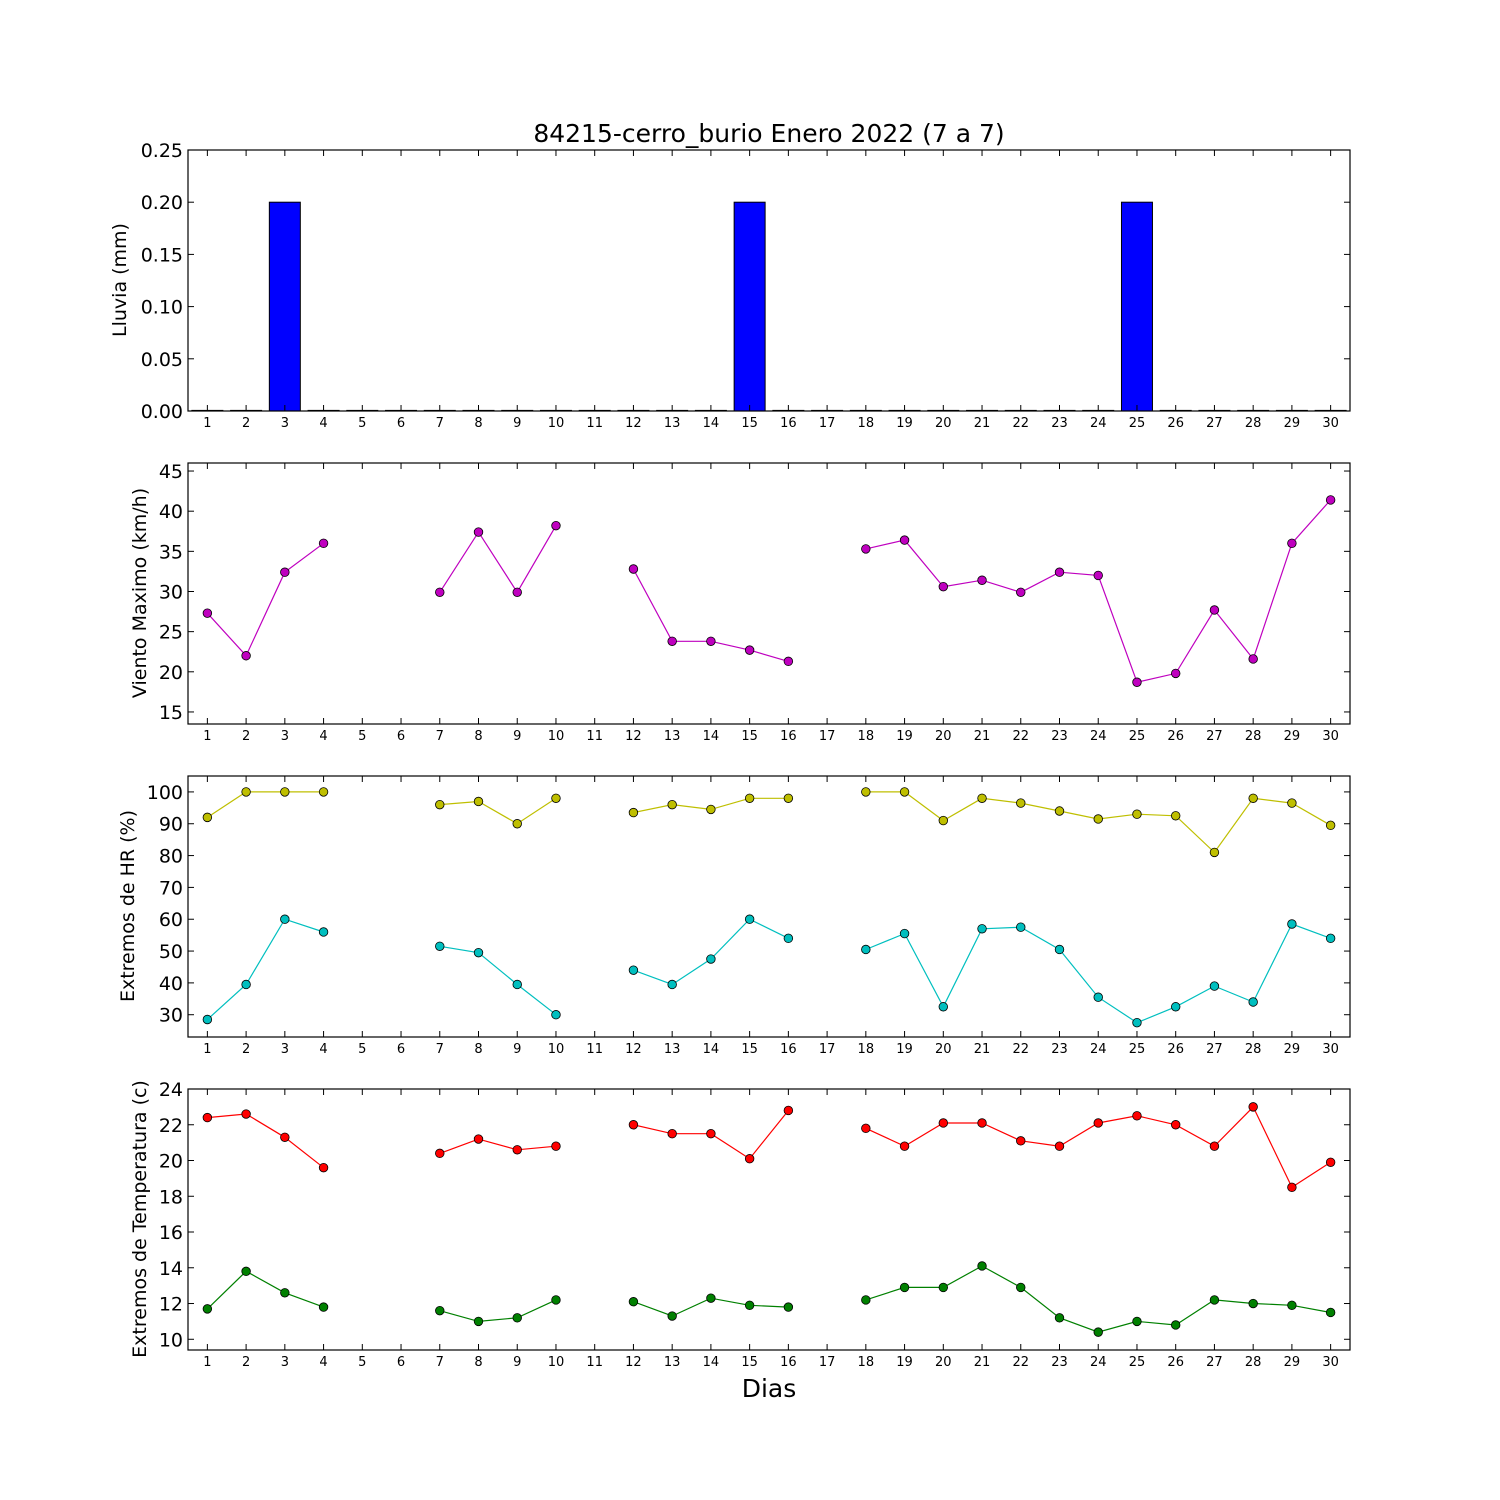 This screenshot has width=1500, height=1500. Describe the element at coordinates (711, 1049) in the screenshot. I see `humidity-x-tick-label: 14` at that location.